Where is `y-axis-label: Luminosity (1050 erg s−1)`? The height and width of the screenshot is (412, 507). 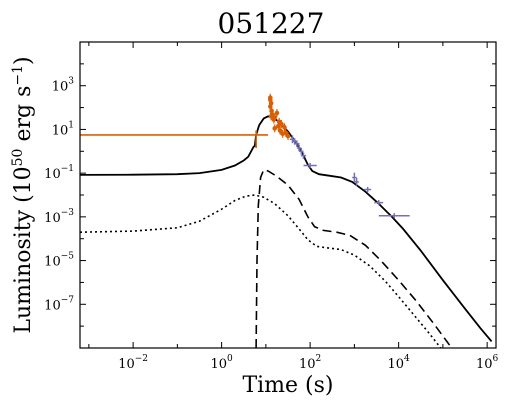
y-axis-label: Luminosity (1050 erg s−1) is located at coordinates (23, 194).